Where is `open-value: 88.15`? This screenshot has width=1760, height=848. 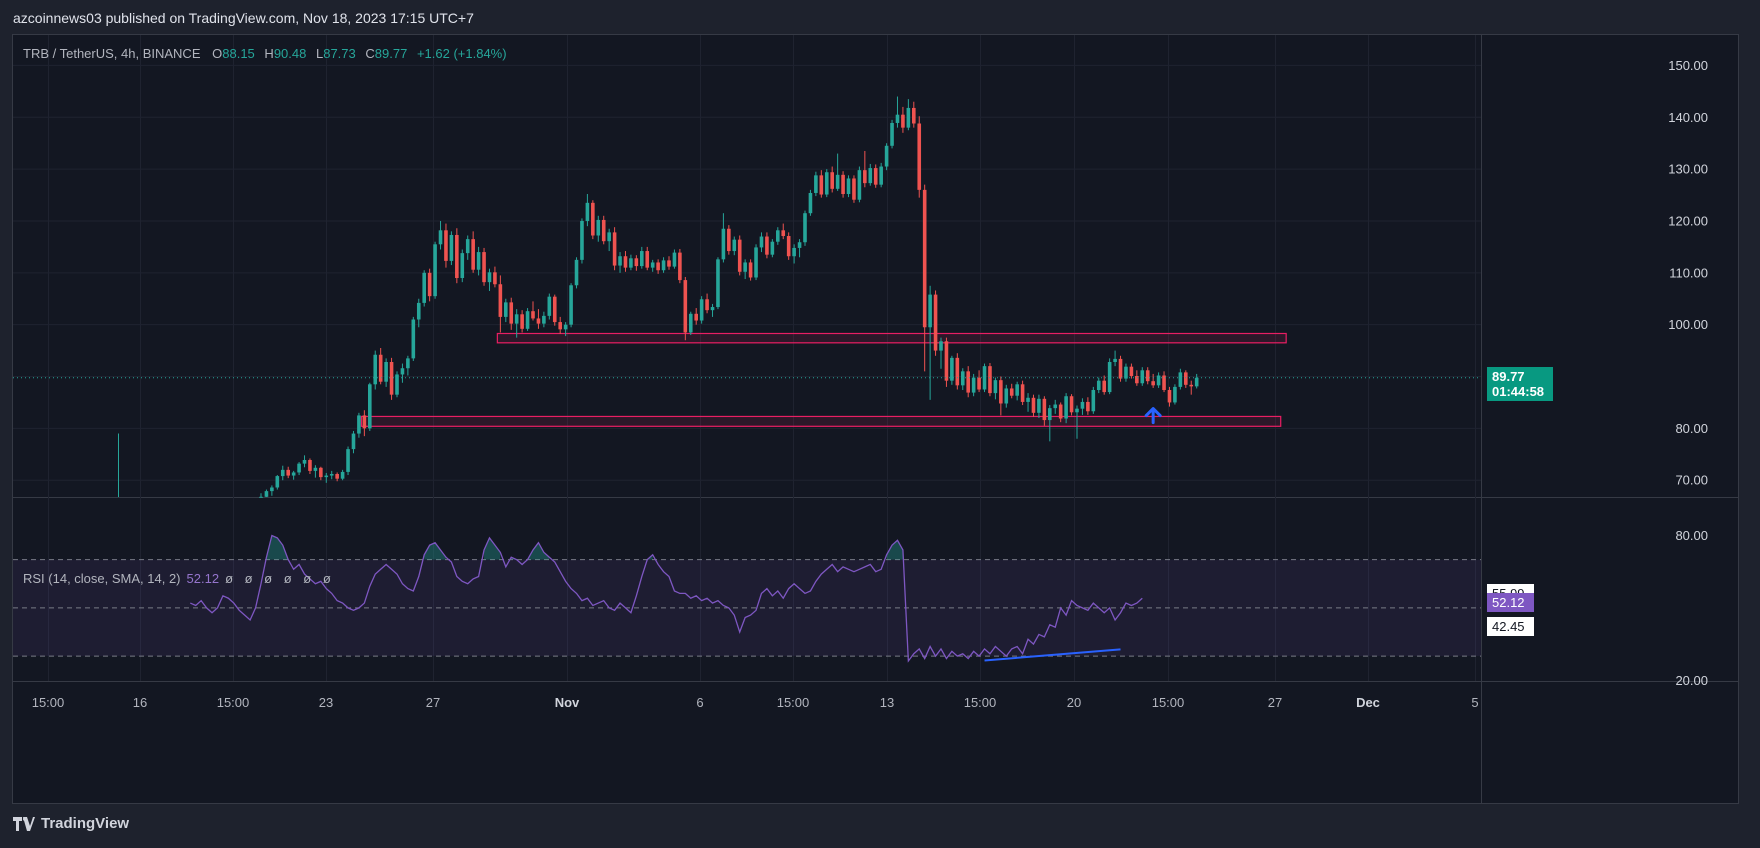 open-value: 88.15 is located at coordinates (238, 53).